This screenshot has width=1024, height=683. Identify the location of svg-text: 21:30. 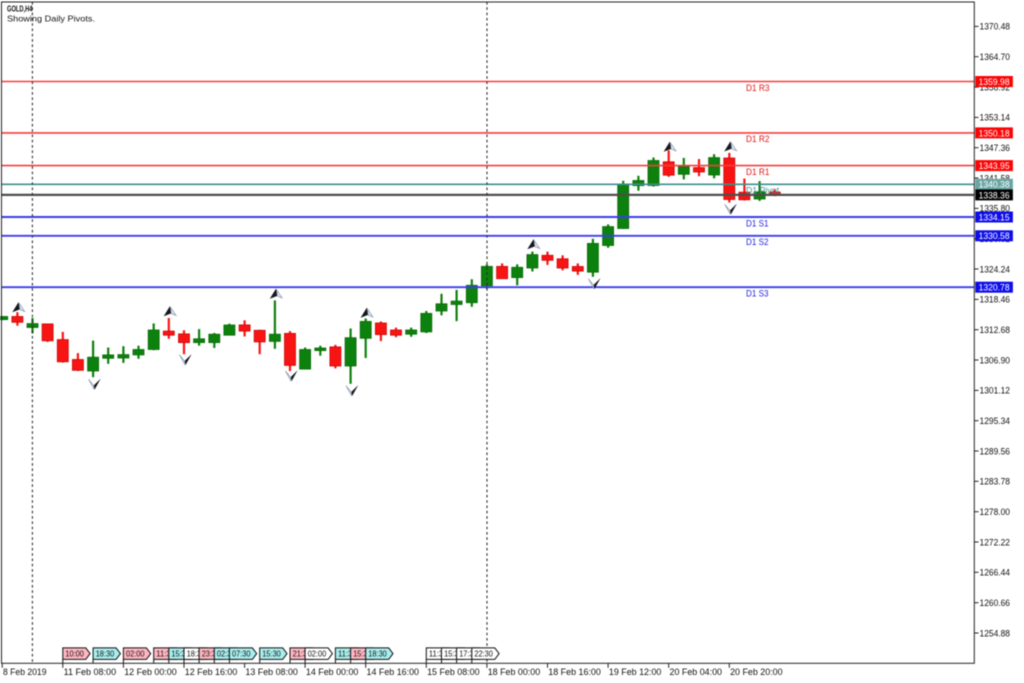
(302, 654).